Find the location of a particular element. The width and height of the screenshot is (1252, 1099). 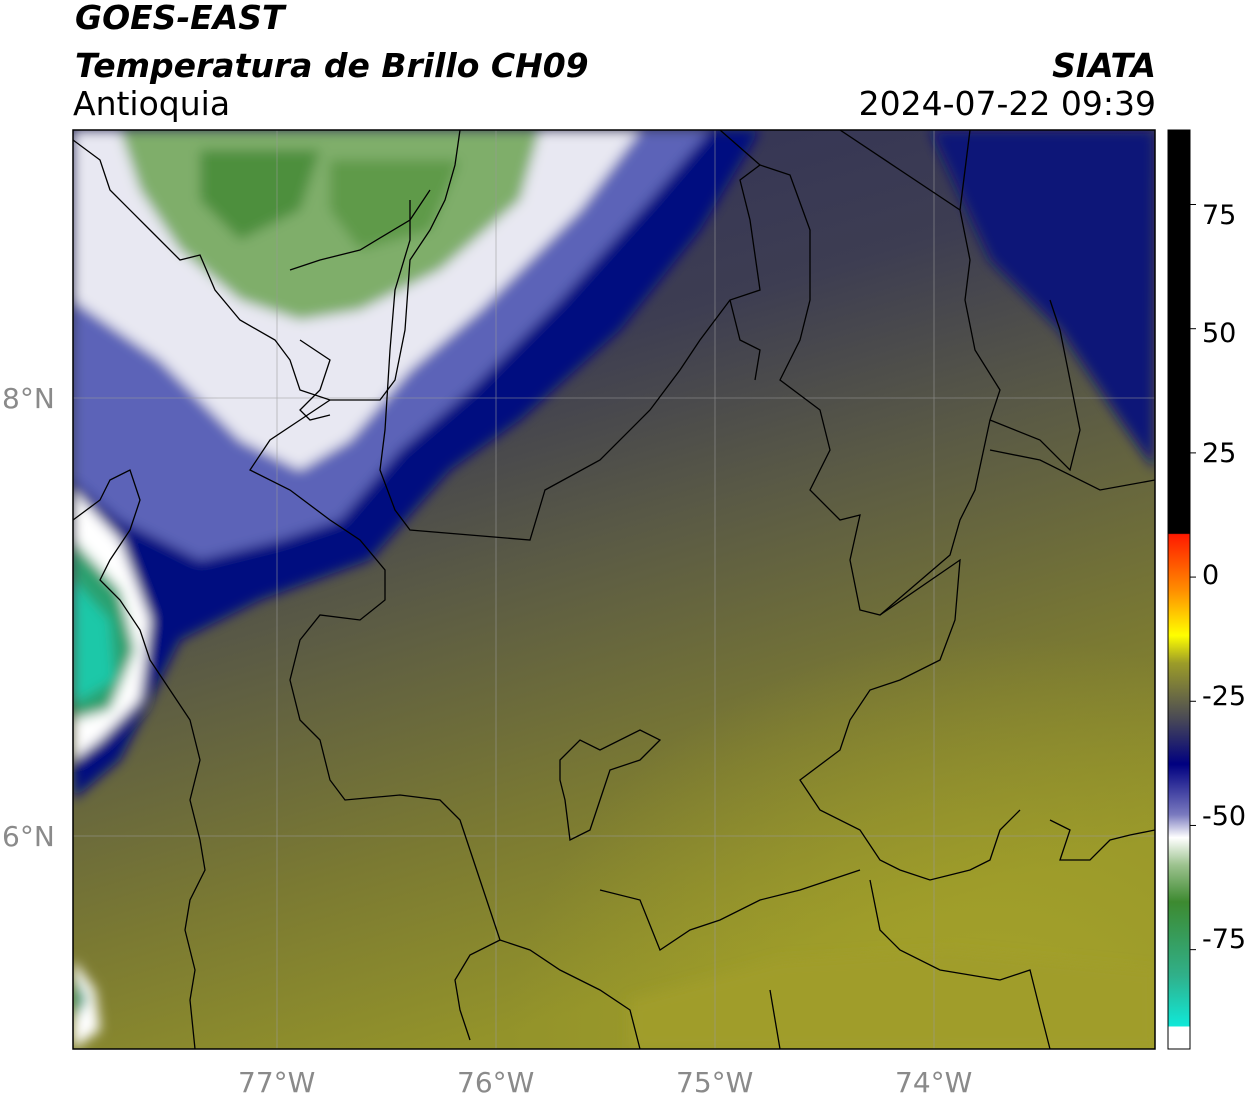

colorbar is located at coordinates (1179, 589).